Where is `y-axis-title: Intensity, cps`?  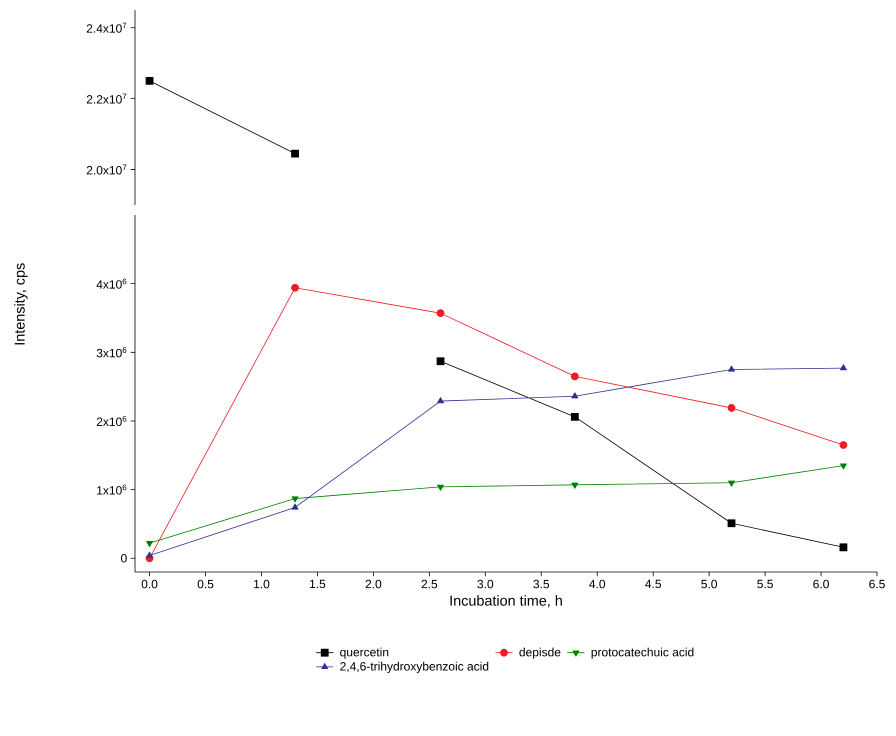
y-axis-title: Intensity, cps is located at coordinates (21, 303).